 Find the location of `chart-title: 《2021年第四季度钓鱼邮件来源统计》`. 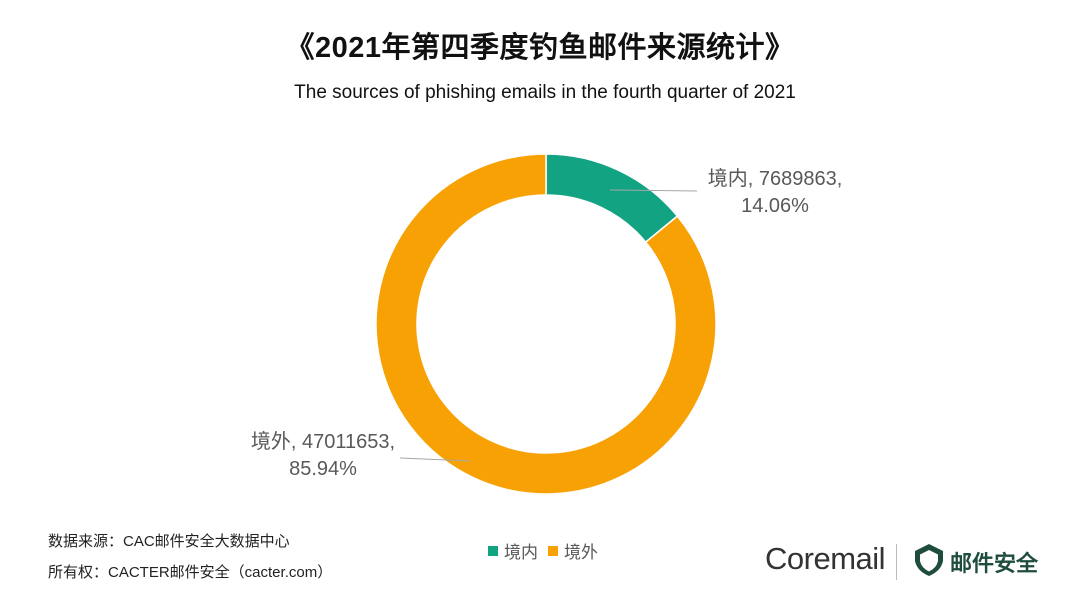

chart-title: 《2021年第四季度钓鱼邮件来源统计》 is located at coordinates (540, 48).